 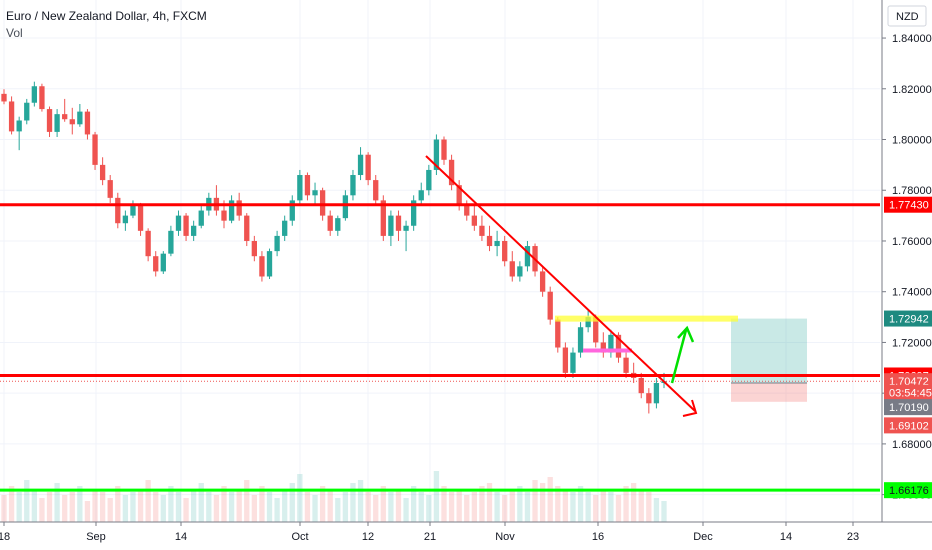 What do you see at coordinates (912, 191) in the screenshot?
I see `y-tick-label: 1.78000` at bounding box center [912, 191].